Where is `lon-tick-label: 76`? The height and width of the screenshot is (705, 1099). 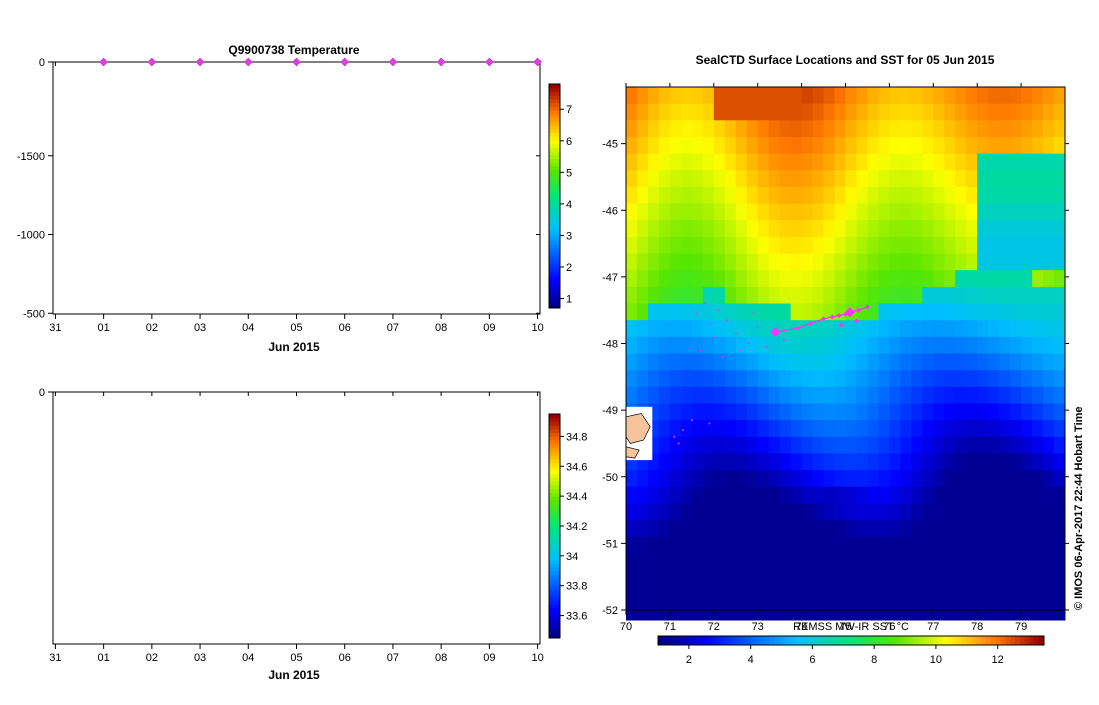 lon-tick-label: 76 is located at coordinates (889, 627).